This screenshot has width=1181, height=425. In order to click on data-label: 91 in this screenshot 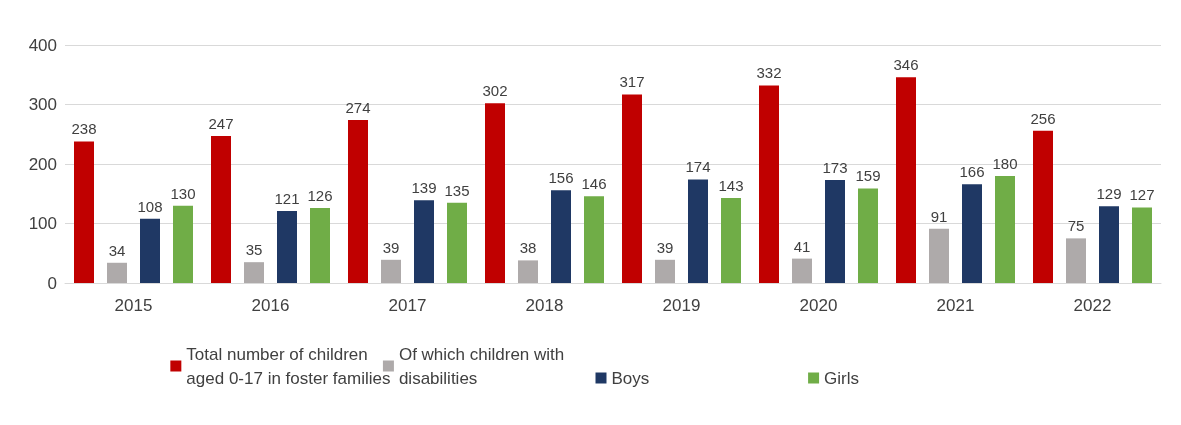, I will do `click(939, 216)`.